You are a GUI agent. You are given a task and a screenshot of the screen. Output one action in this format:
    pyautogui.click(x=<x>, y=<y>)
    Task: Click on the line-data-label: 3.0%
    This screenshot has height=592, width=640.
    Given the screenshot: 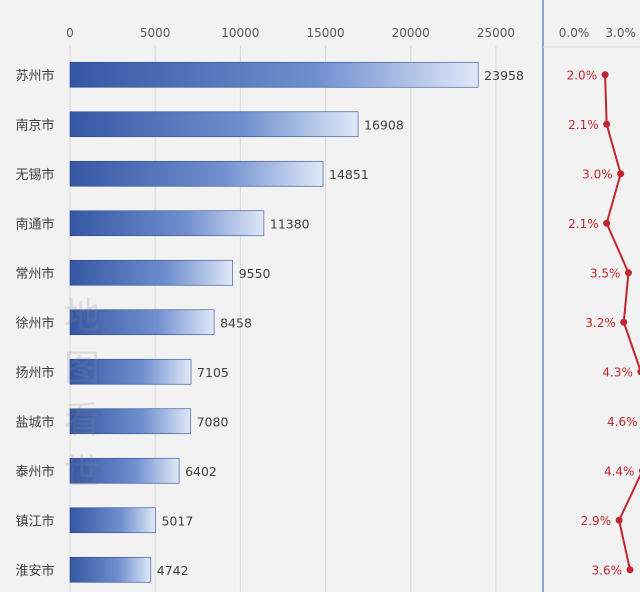 What is the action you would take?
    pyautogui.click(x=597, y=174)
    